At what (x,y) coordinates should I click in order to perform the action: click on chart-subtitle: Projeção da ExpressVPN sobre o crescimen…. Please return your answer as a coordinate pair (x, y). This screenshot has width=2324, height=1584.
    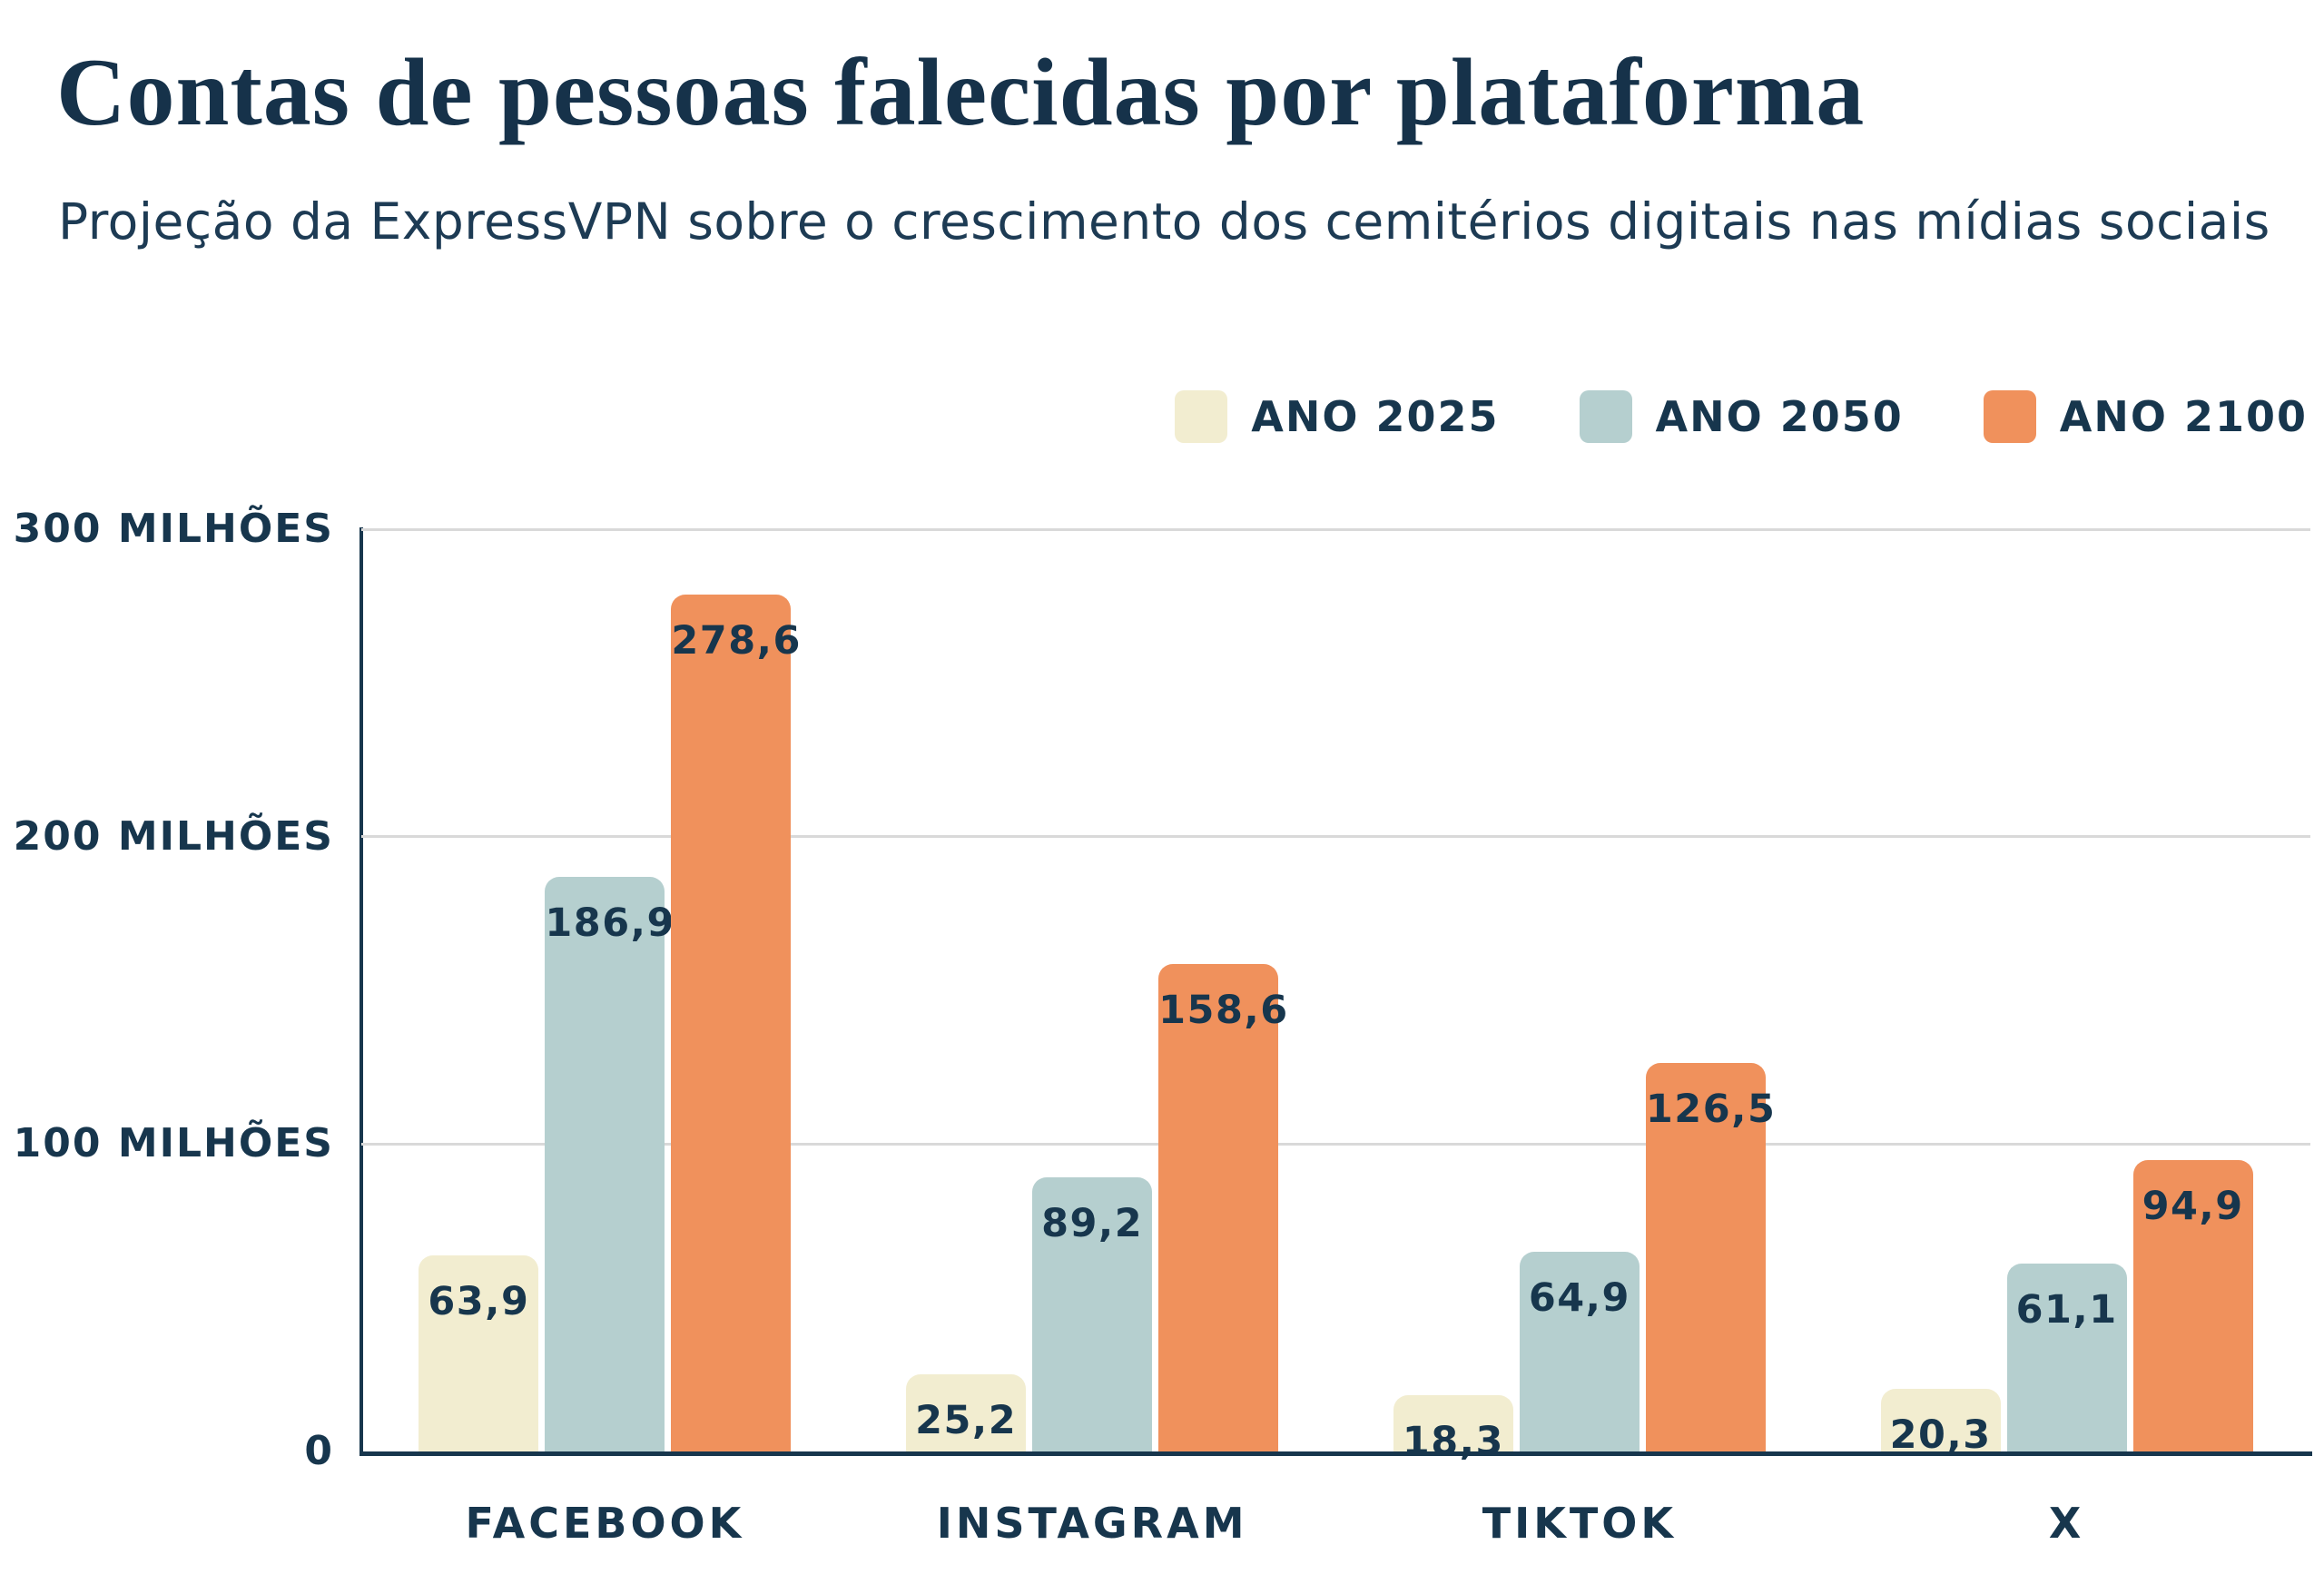
    Looking at the image, I should click on (1164, 221).